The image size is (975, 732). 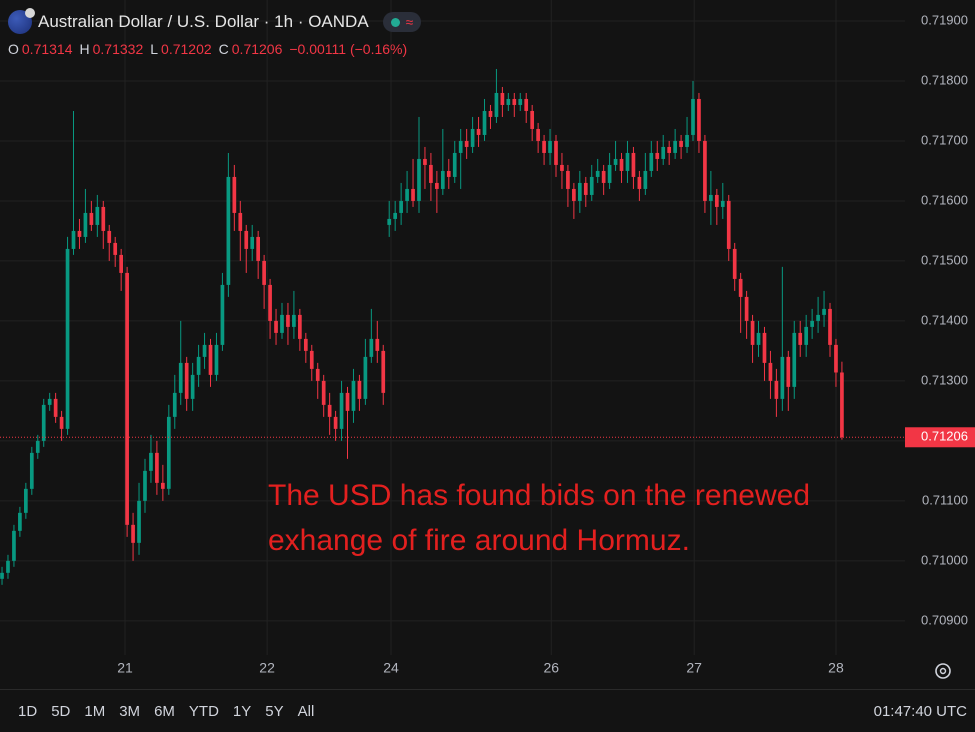 I want to click on y-tick-label: 0.71700, so click(x=944, y=139).